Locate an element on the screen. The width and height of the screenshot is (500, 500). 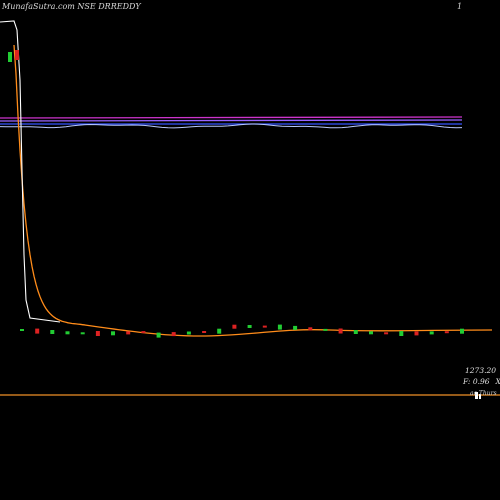
moving-average-overlays is located at coordinates (231, 122).